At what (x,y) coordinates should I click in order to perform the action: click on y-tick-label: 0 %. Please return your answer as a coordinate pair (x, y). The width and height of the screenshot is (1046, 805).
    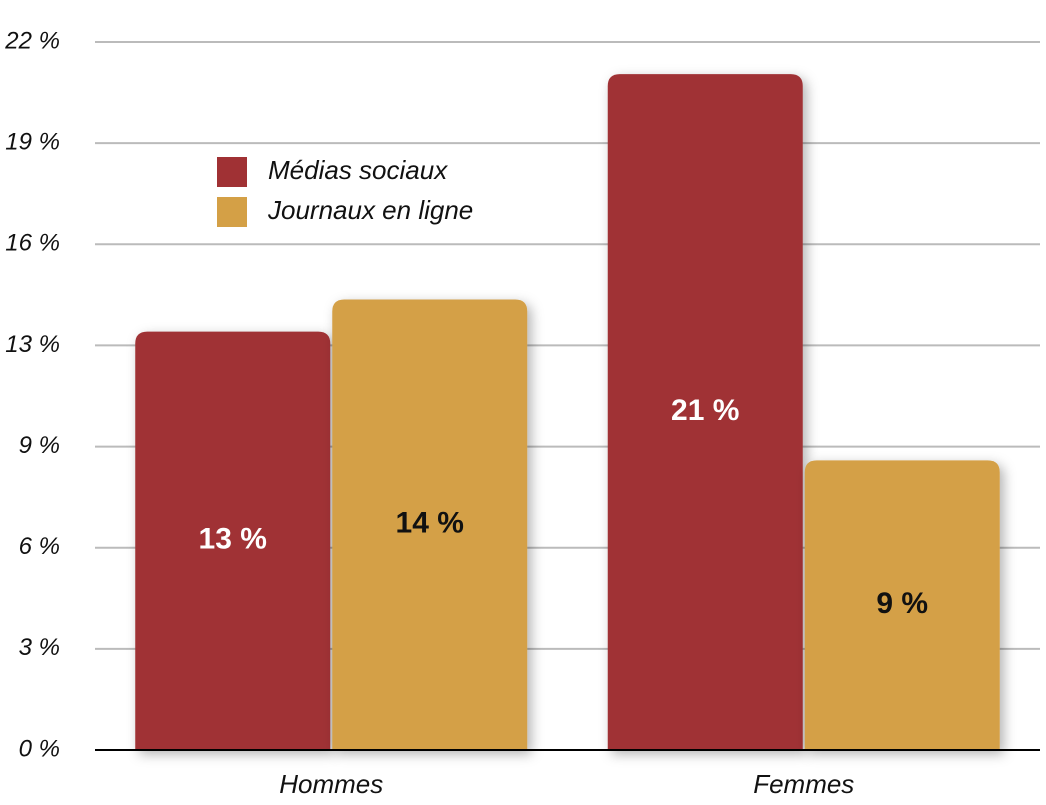
    Looking at the image, I should click on (39, 748).